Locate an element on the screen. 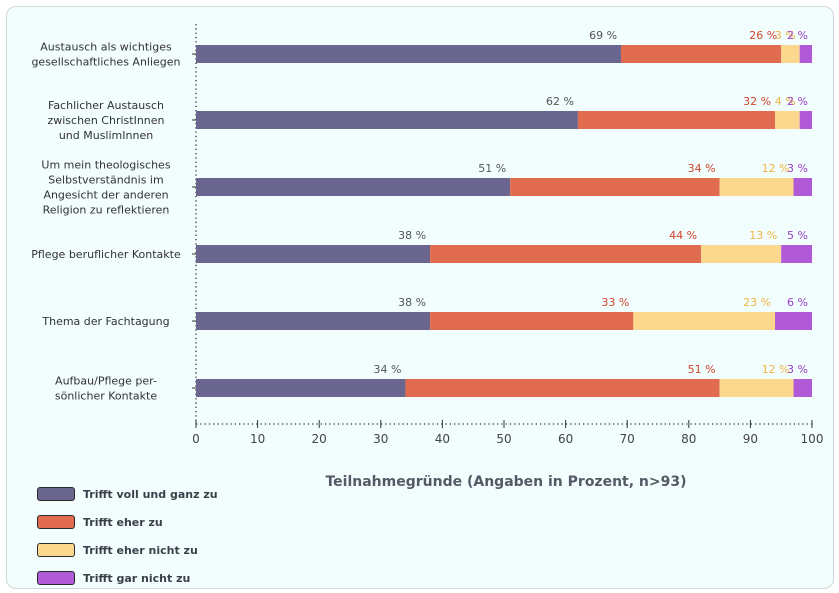 The height and width of the screenshot is (593, 839). x-tick-label: 60 is located at coordinates (565, 439).